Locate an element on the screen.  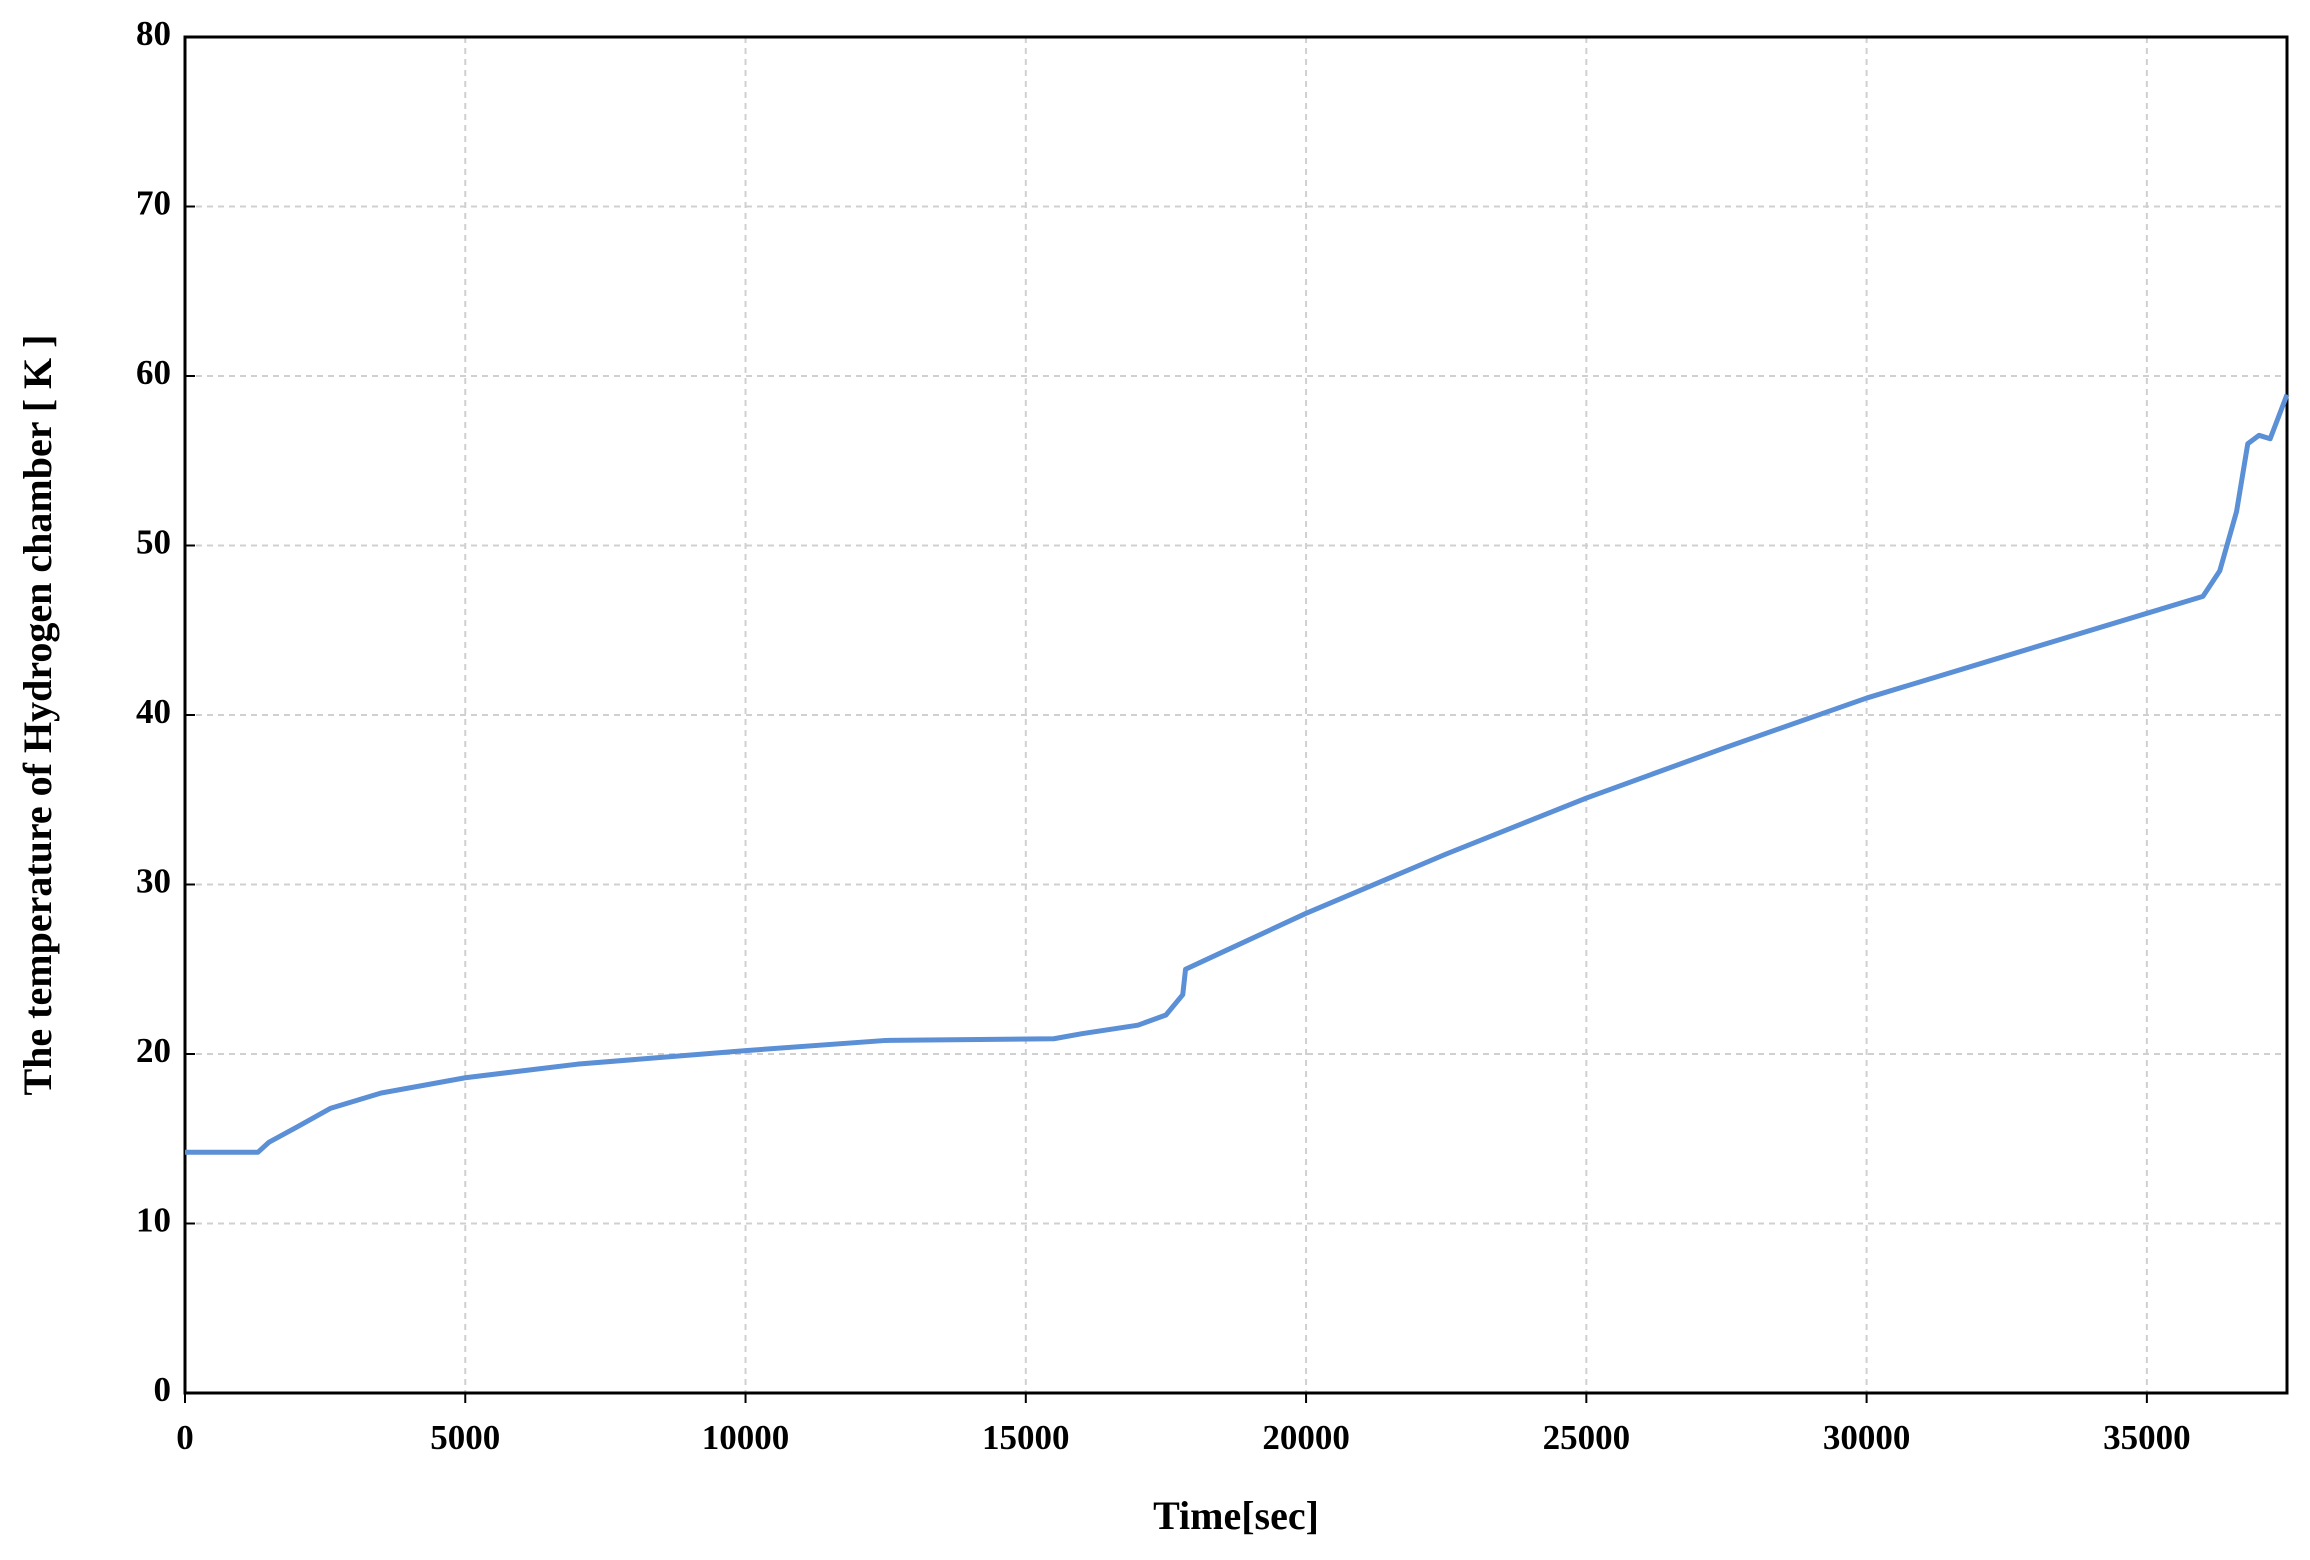
x-tick-label: 0 is located at coordinates (185, 1437).